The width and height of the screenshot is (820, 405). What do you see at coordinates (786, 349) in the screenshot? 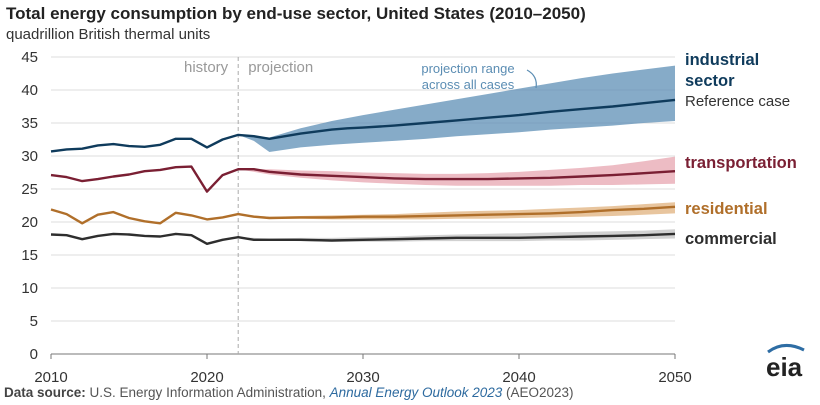
I see `logo-arc` at bounding box center [786, 349].